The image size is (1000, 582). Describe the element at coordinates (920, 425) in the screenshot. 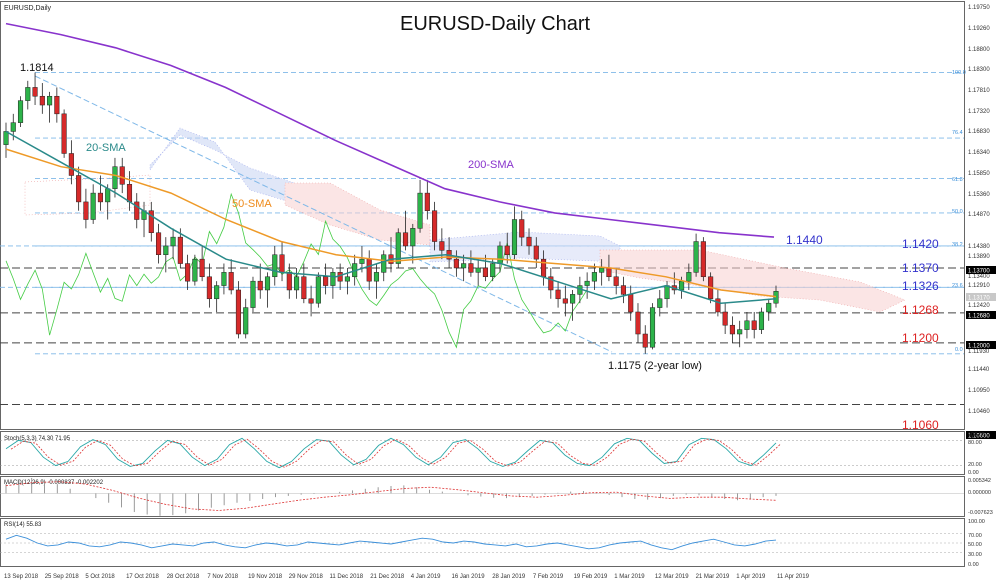

I see `level-label-1060: 1.1060` at that location.